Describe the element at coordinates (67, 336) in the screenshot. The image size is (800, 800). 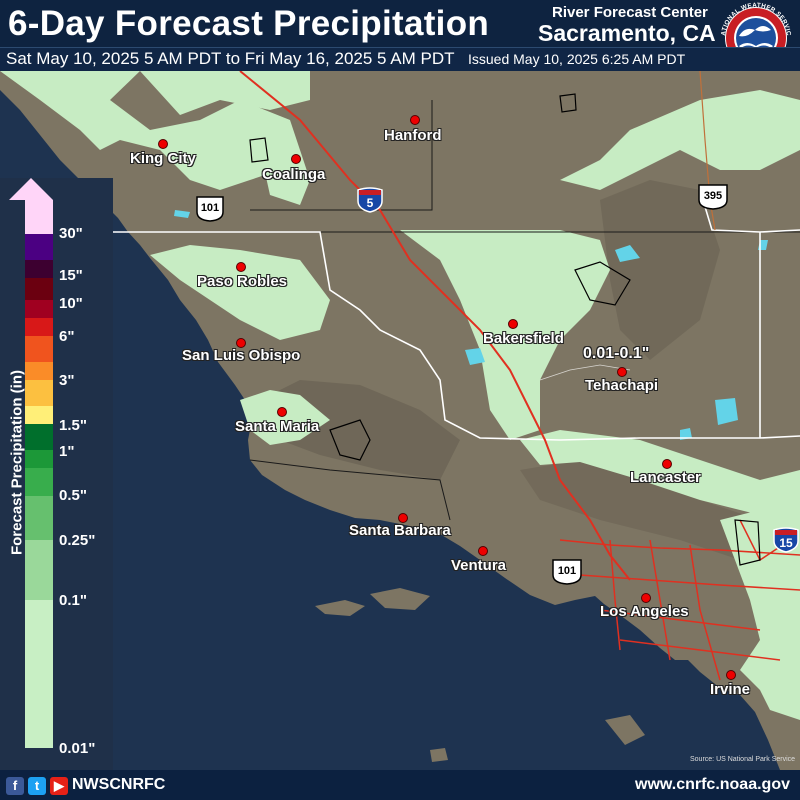
I see `legend-tick-label: 6"` at that location.